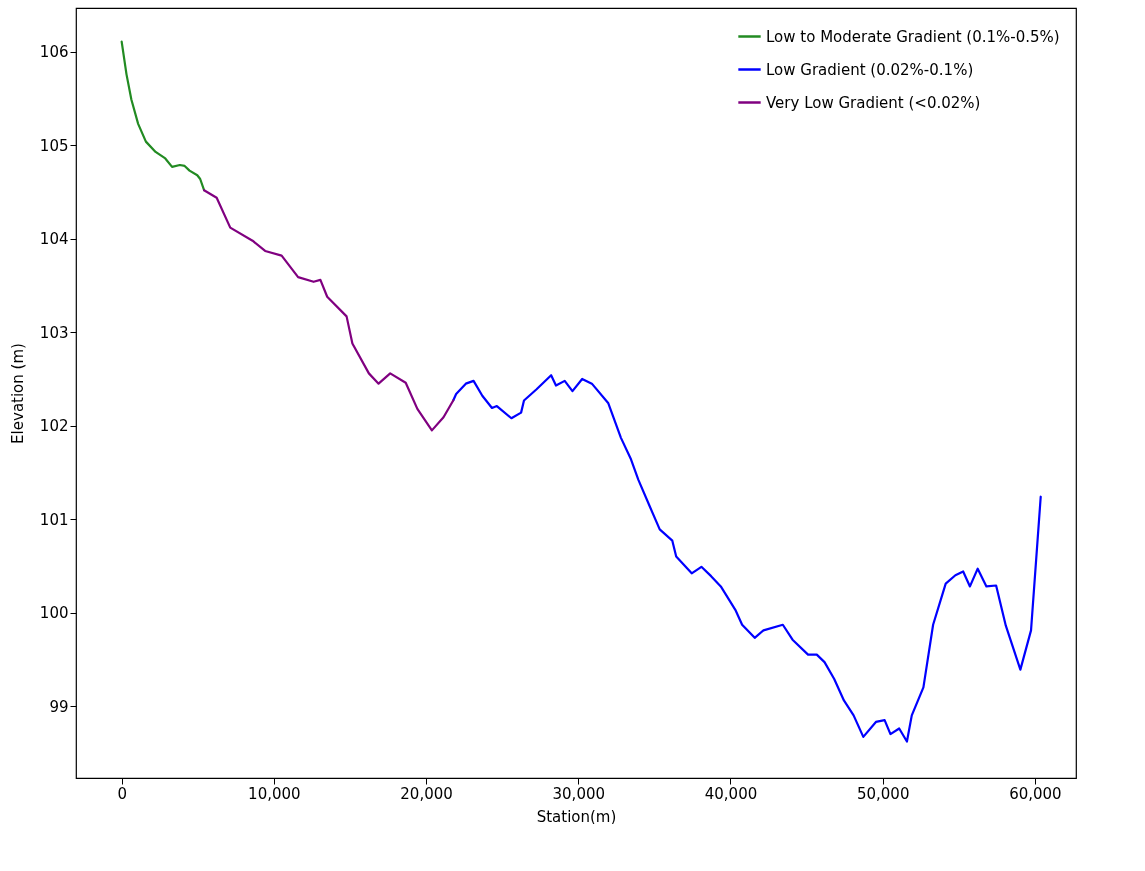 Image resolution: width=1145 pixels, height=871 pixels. I want to click on y-axis-title: Elevation (m), so click(17, 393).